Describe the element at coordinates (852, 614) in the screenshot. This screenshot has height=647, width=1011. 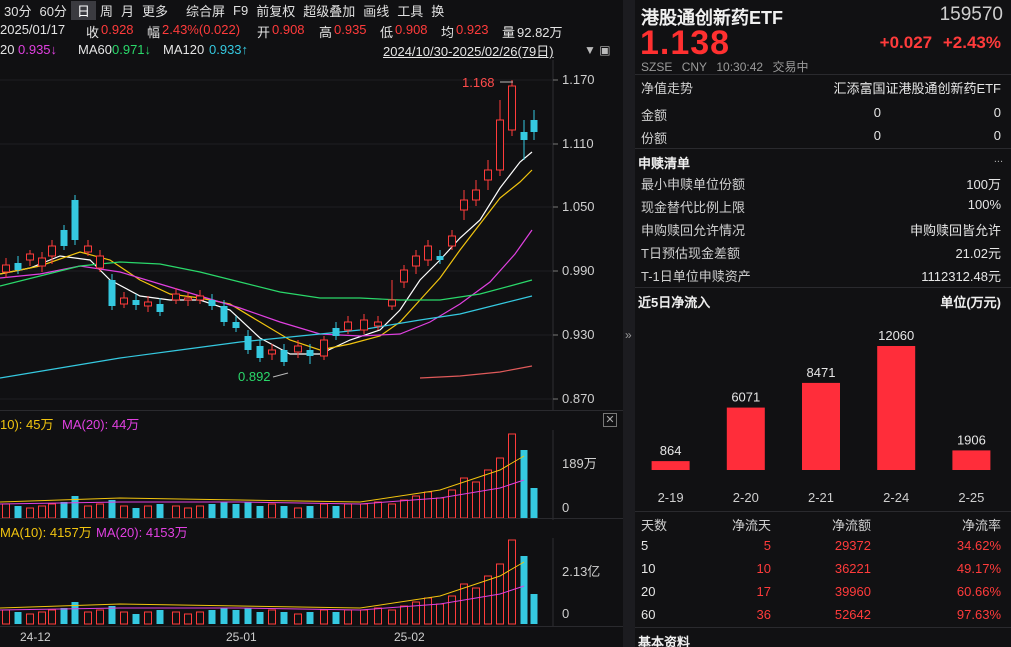
I see `flow-table-cell: 52642` at that location.